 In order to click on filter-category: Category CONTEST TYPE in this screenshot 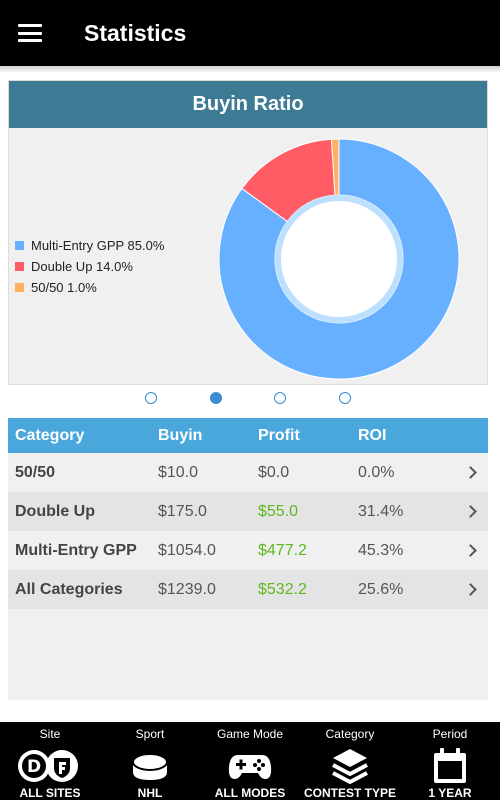, I will do `click(350, 761)`.